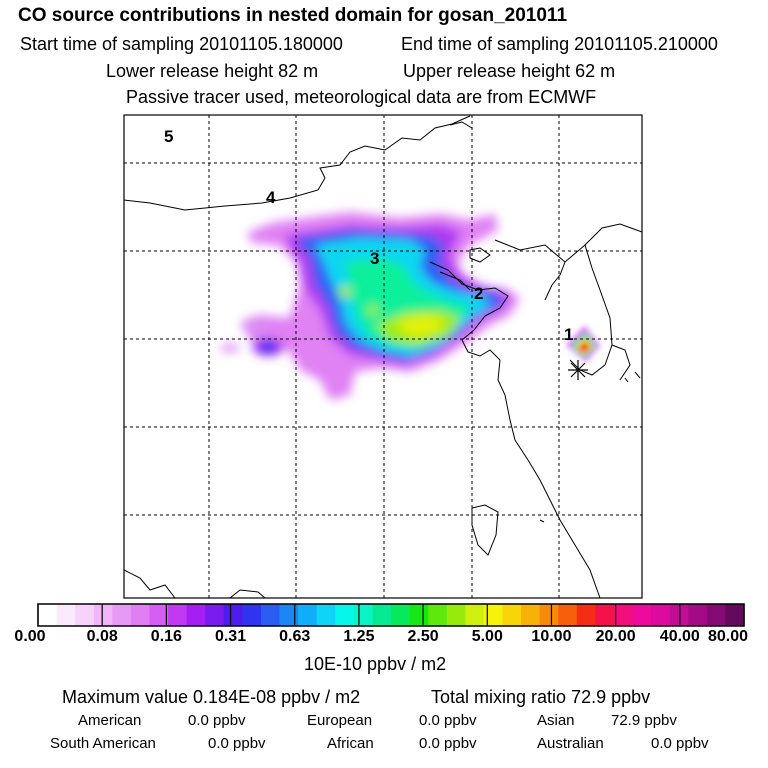 This screenshot has width=768, height=768. What do you see at coordinates (541, 697) in the screenshot?
I see `total-mixing-label: Total mixing ratio 72.9 ppbv` at bounding box center [541, 697].